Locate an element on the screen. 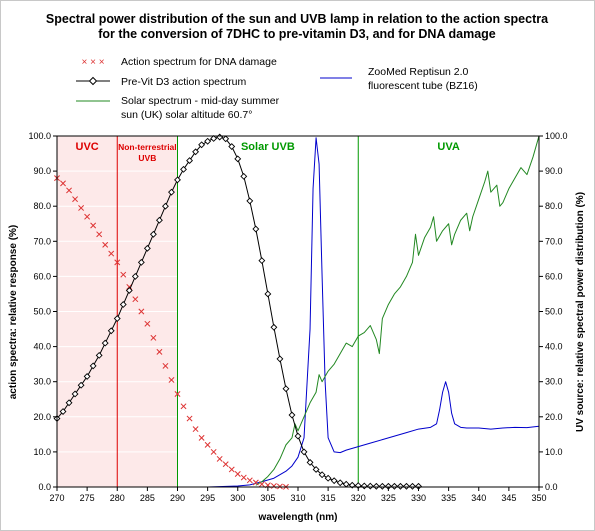 This screenshot has width=595, height=531. x-axis-title: wavelength (nm) is located at coordinates (298, 517).